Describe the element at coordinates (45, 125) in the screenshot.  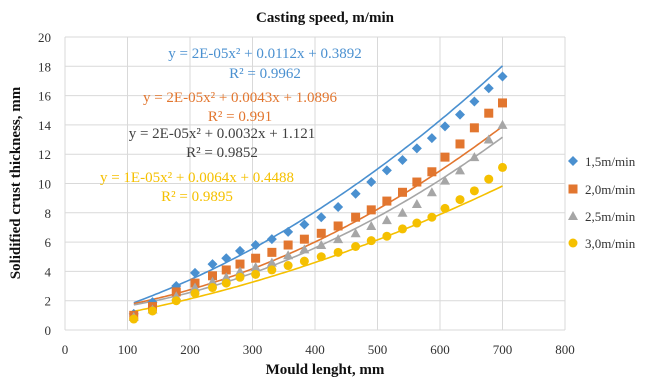
I see `y-tick-label: 14` at that location.